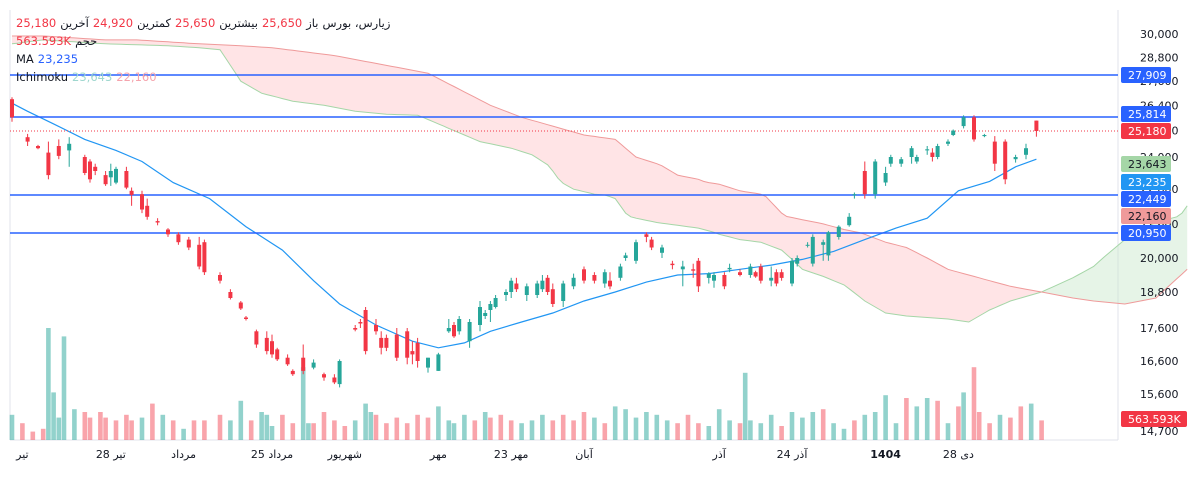 The width and height of the screenshot is (1203, 478). Describe the element at coordinates (356, 23) in the screenshot. I see `legend-symbol: زیارس، بورس` at that location.